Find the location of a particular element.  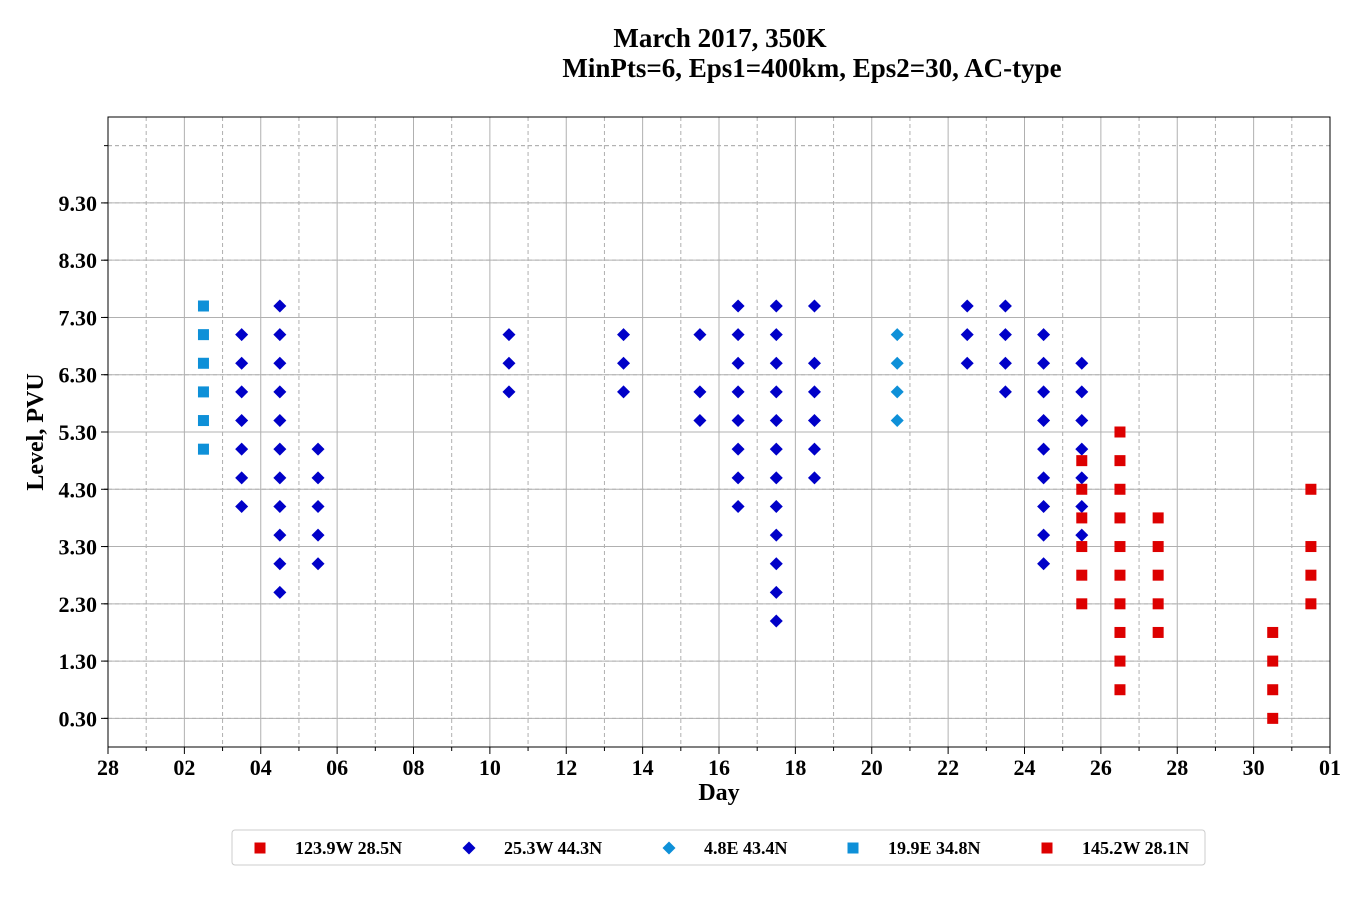

legend-label-3: 4.8E 43.4N is located at coordinates (746, 848).